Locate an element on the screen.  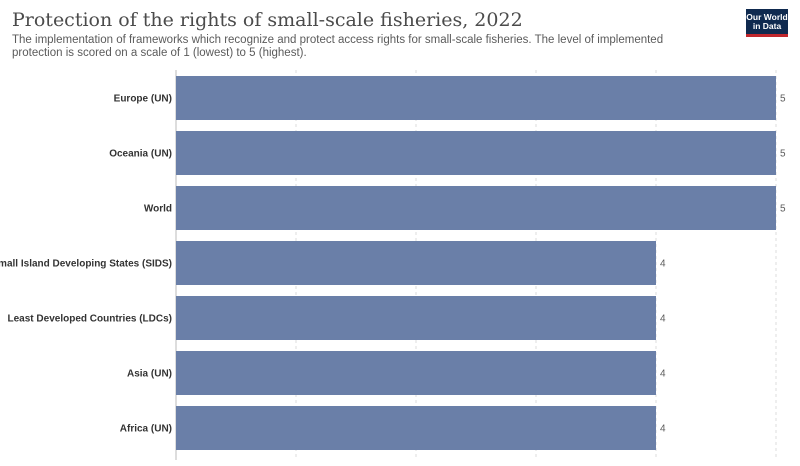
category-label: World is located at coordinates (158, 209).